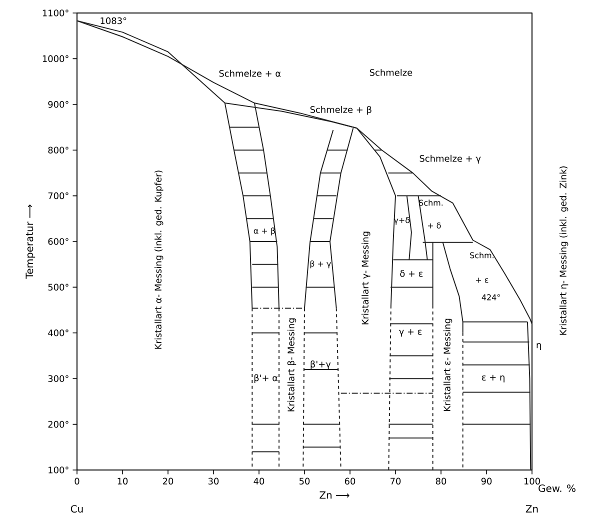  What do you see at coordinates (350, 481) in the screenshot?
I see `x-tick-label: 60` at bounding box center [350, 481].